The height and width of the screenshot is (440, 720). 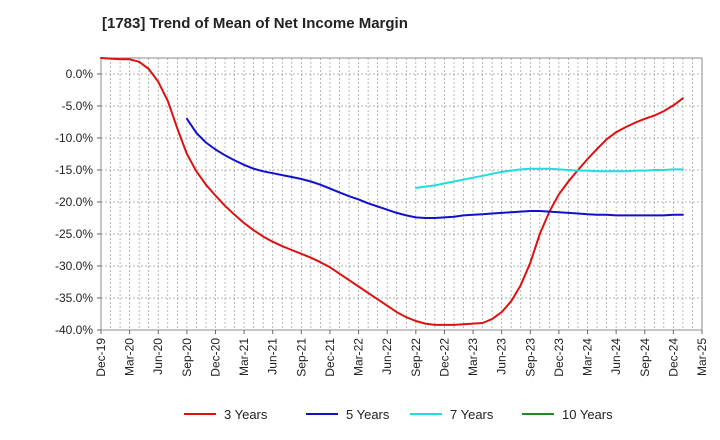 What do you see at coordinates (130, 357) in the screenshot?
I see `x-tick-label: Mar-20` at bounding box center [130, 357].